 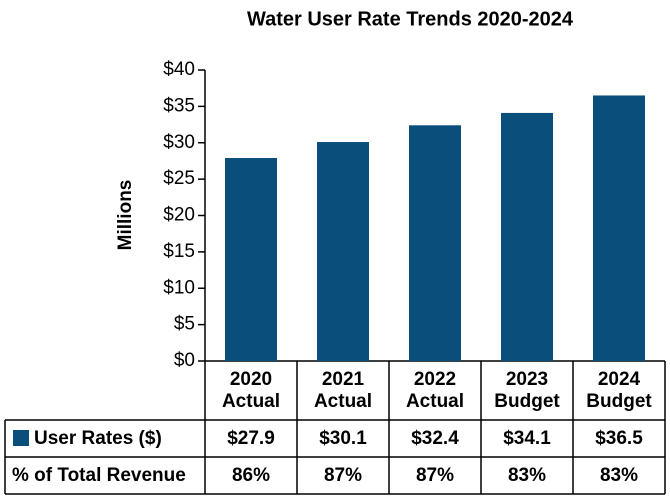 What do you see at coordinates (527, 438) in the screenshot?
I see `data-label: $34.1` at bounding box center [527, 438].